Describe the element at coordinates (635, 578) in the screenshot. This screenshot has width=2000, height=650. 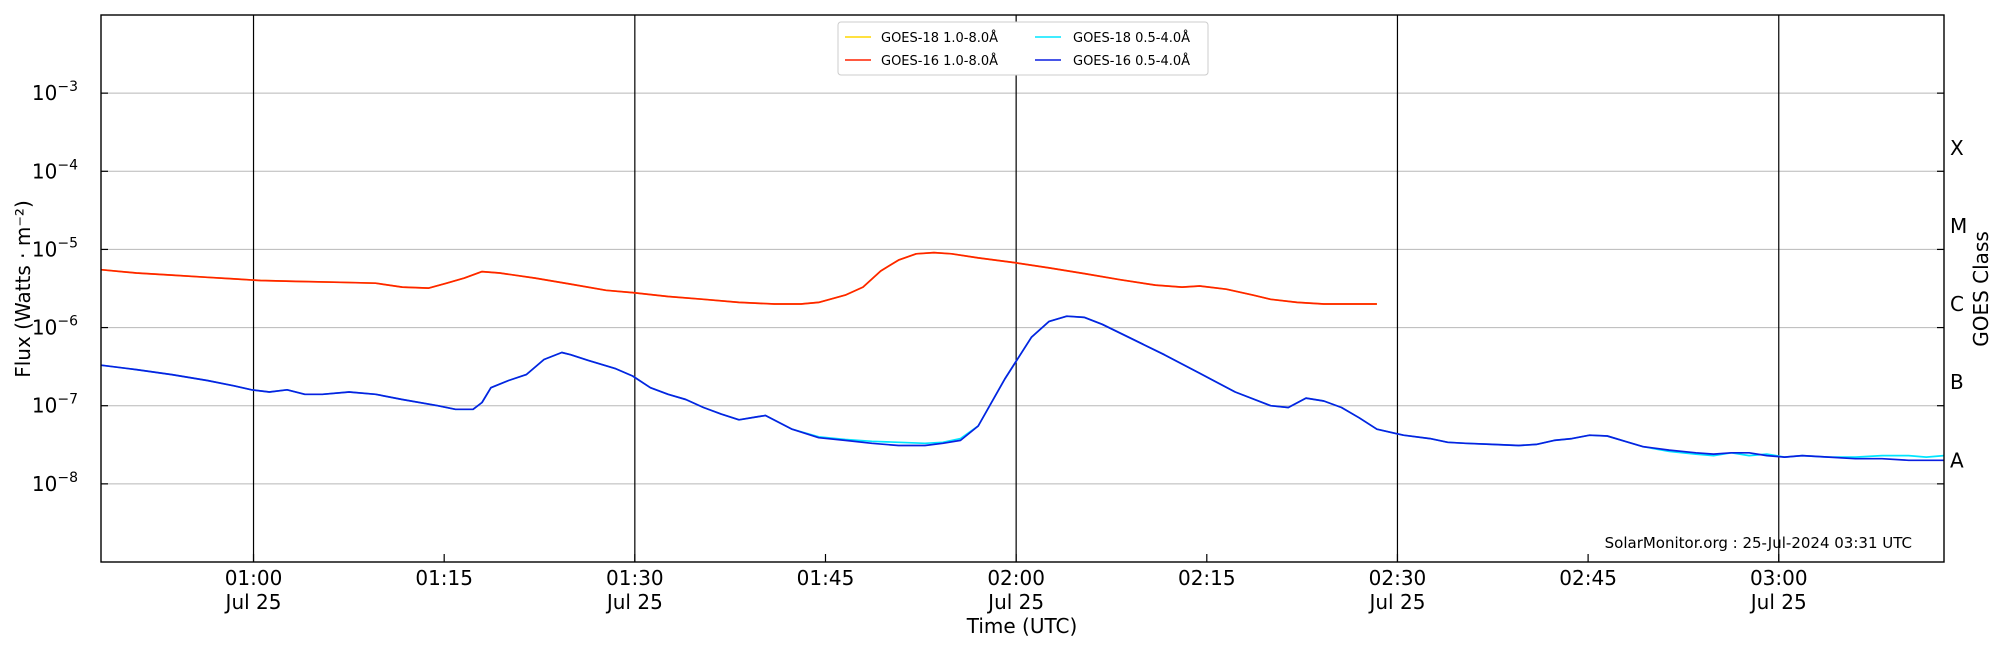
I see `x-tick-label: 01:30` at that location.